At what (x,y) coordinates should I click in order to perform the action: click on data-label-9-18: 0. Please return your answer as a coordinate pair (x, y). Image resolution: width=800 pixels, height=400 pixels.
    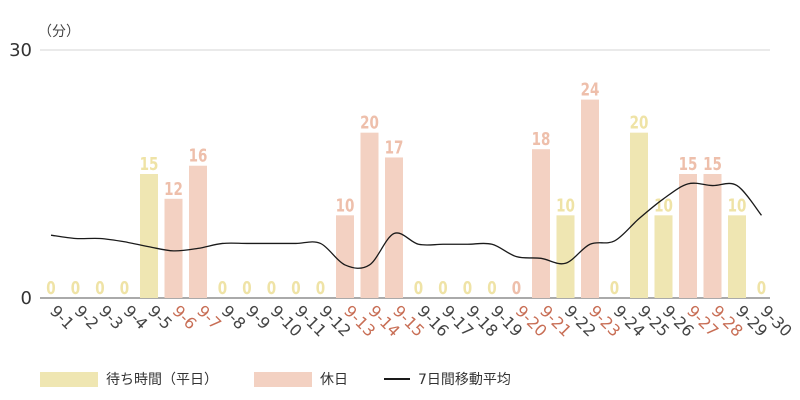
    Looking at the image, I should click on (467, 287).